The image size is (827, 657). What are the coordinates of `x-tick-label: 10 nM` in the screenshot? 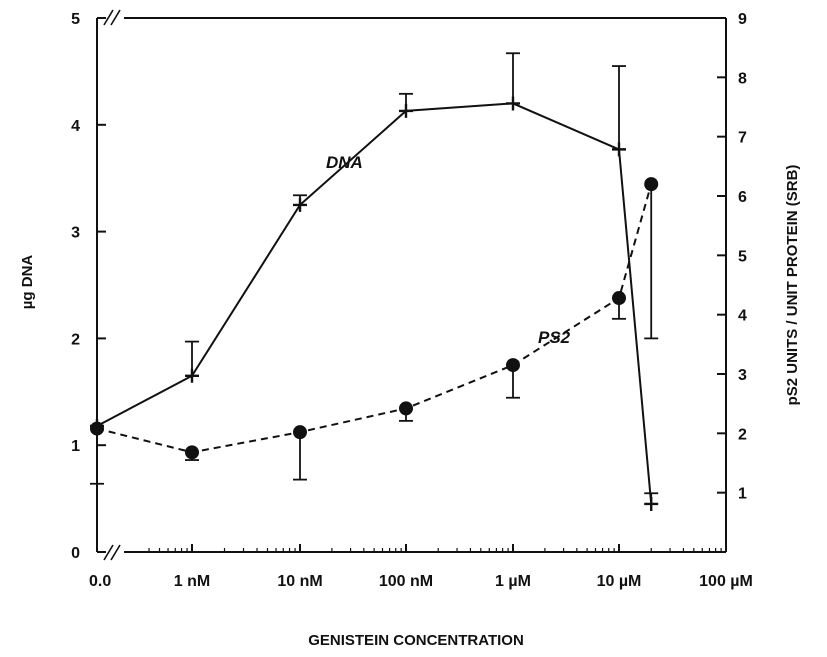 It's located at (299, 581).